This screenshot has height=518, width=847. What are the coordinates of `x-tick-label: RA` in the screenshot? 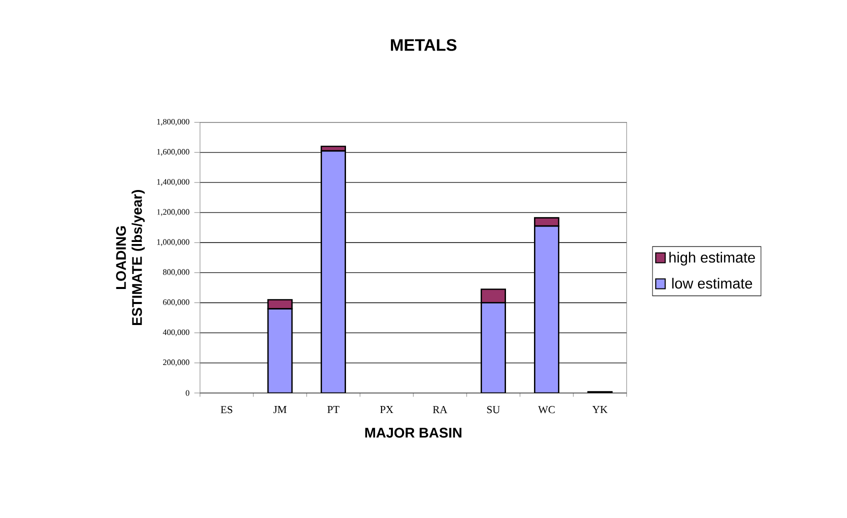 It's located at (440, 410).